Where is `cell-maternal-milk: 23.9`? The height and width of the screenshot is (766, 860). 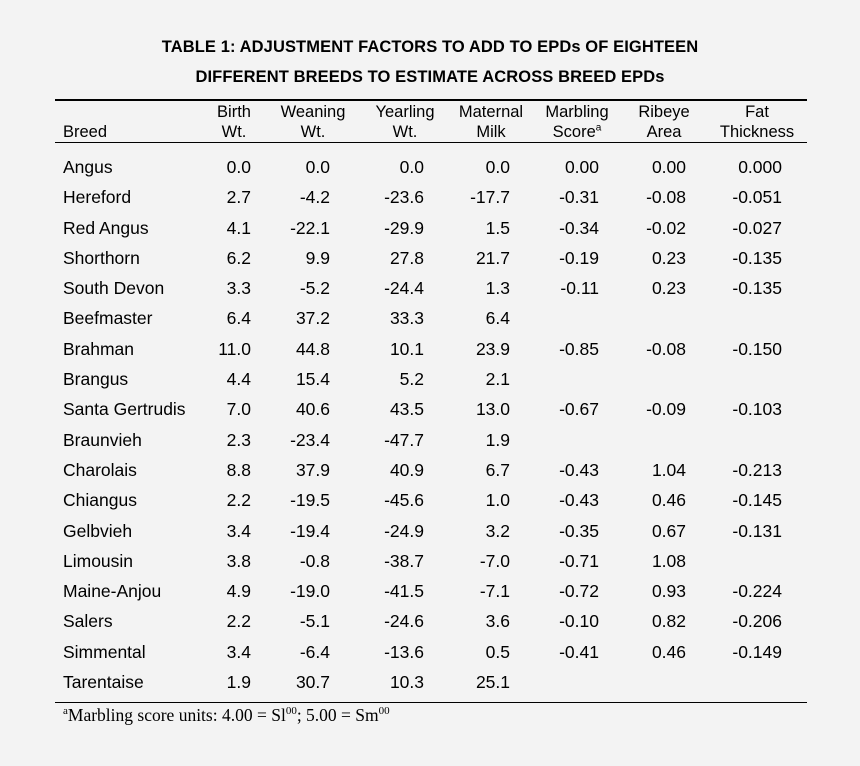 cell-maternal-milk: 23.9 is located at coordinates (492, 348).